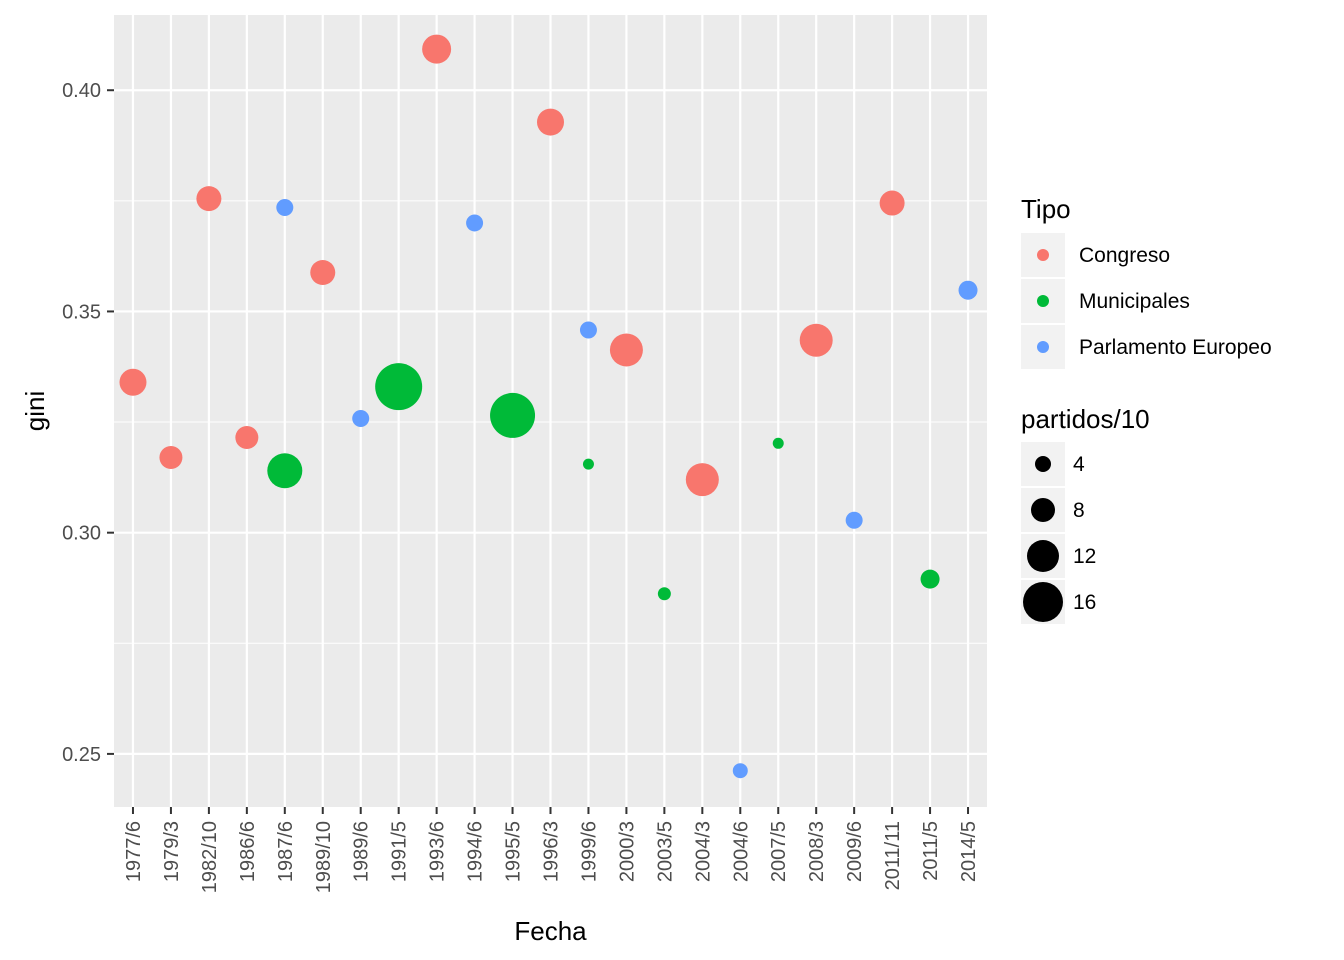  I want to click on y-tick-label: 0.30, so click(81, 534).